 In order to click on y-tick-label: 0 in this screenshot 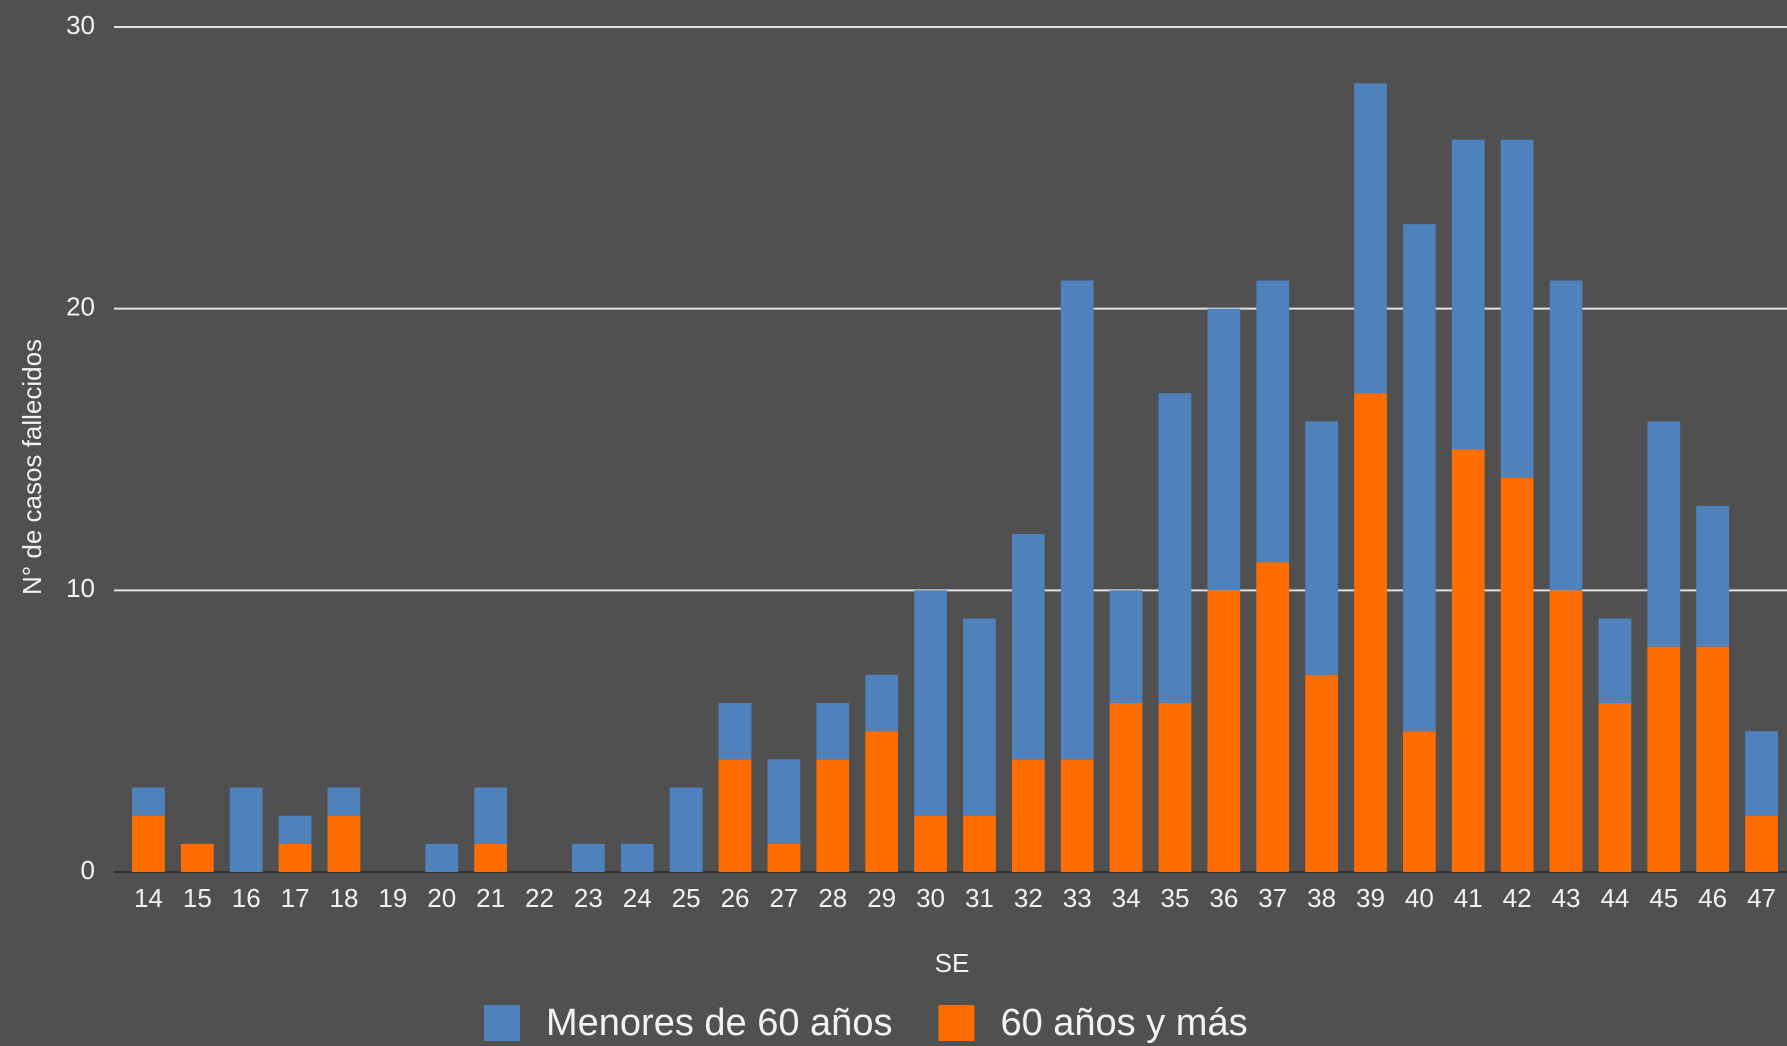, I will do `click(88, 870)`.